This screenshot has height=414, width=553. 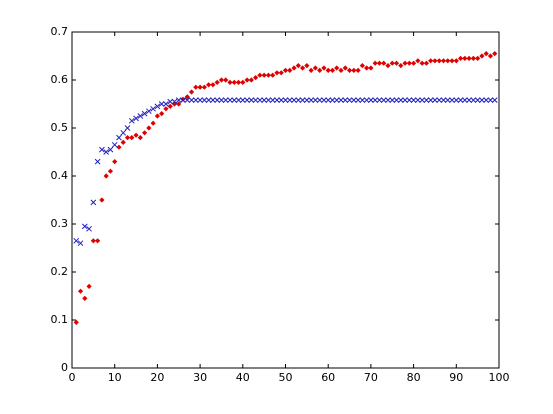 What do you see at coordinates (414, 377) in the screenshot?
I see `x-tick-label: 80` at bounding box center [414, 377].